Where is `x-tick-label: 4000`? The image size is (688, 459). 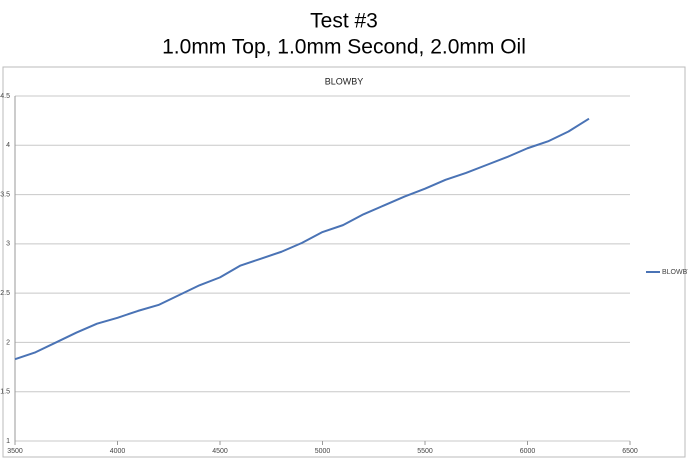 x-tick-label: 4000 is located at coordinates (118, 451).